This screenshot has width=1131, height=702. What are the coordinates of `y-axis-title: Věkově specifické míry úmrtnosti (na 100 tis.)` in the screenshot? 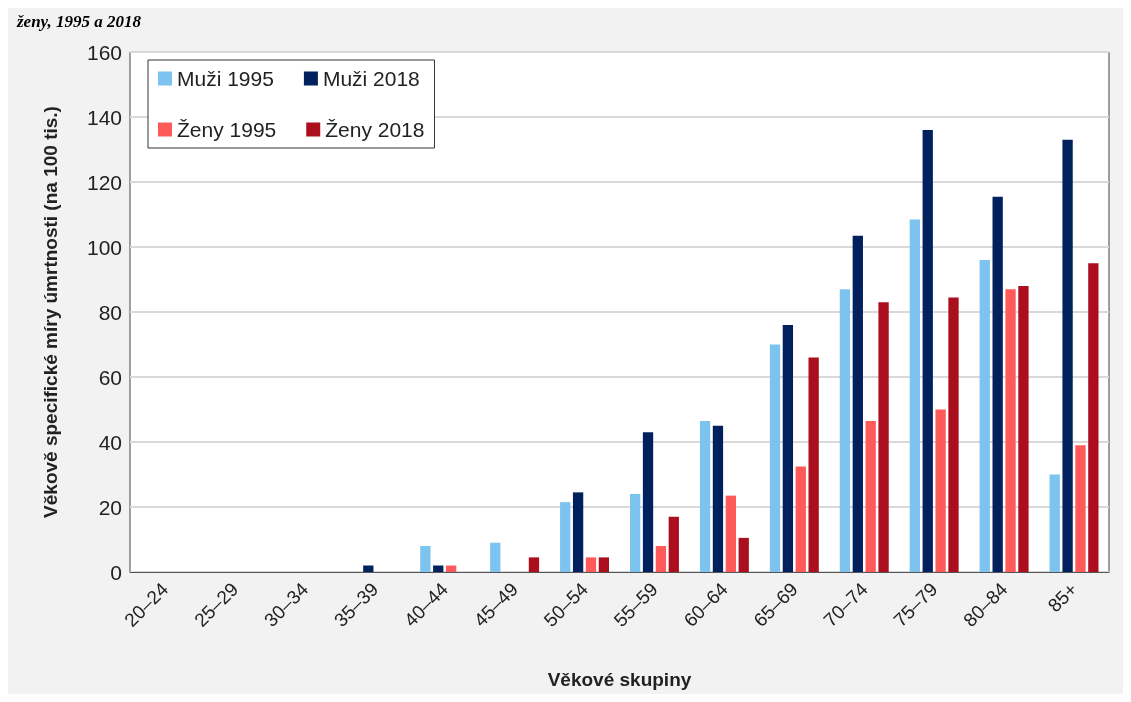 It's located at (50, 312).